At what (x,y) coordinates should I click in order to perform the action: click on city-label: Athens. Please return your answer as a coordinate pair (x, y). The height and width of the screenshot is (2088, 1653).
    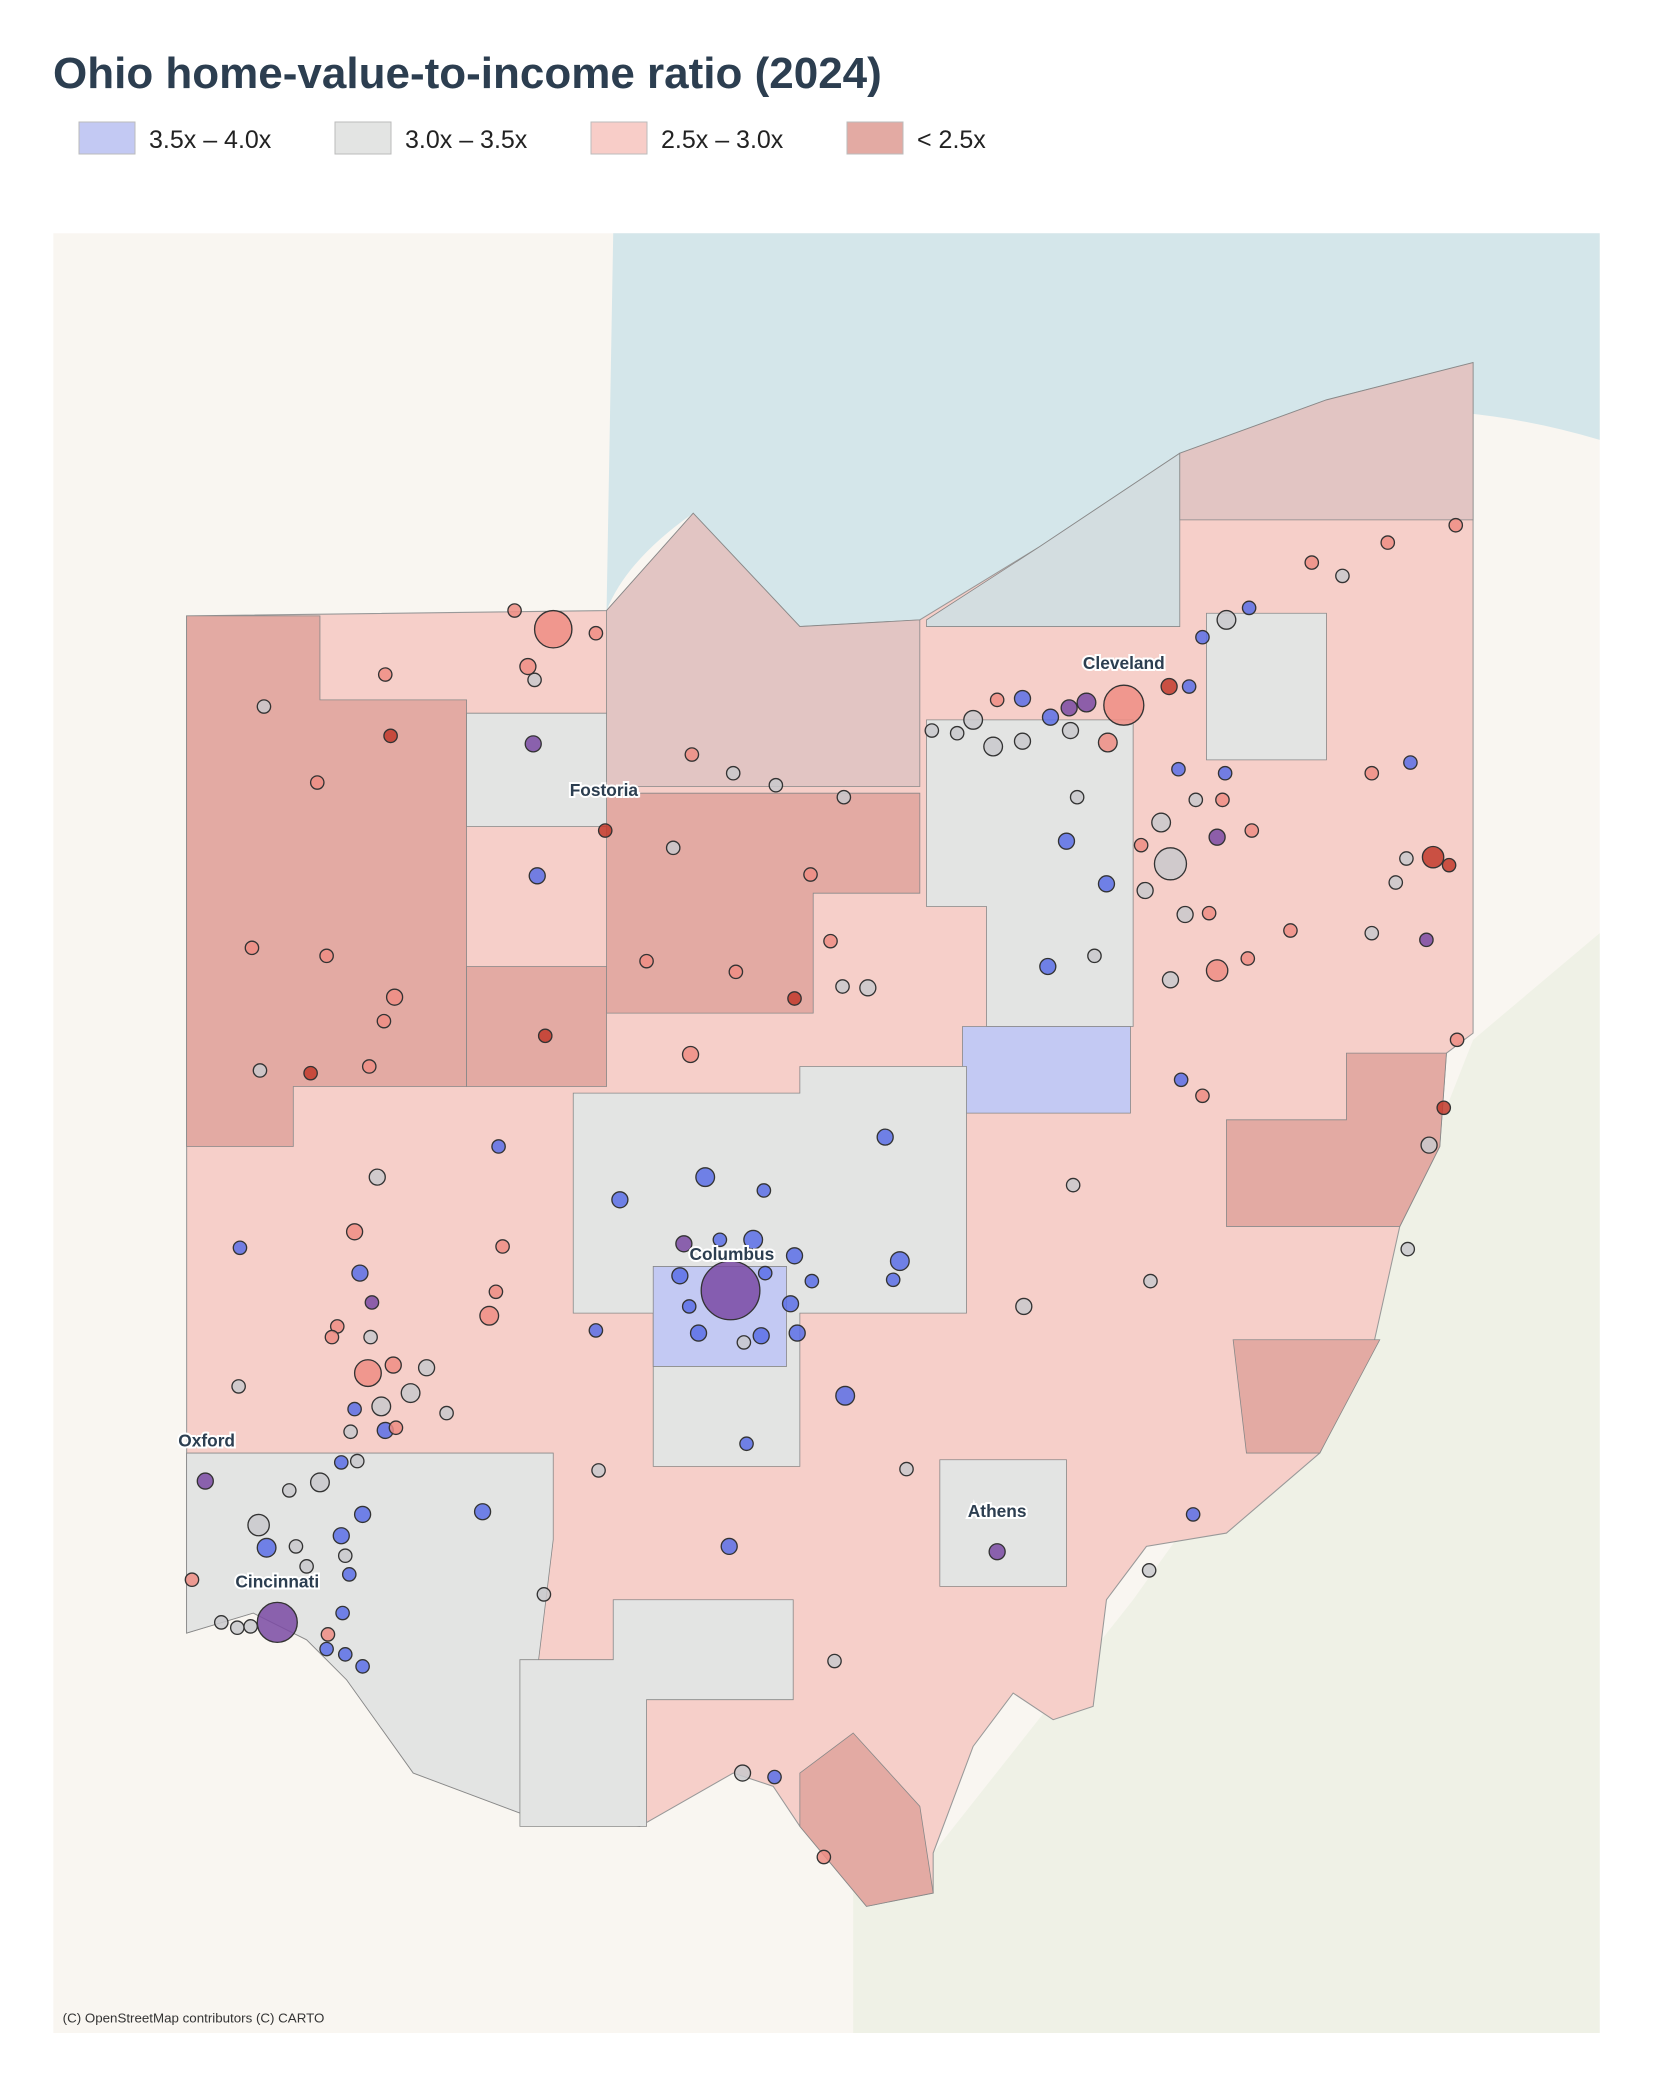
    Looking at the image, I should click on (997, 1511).